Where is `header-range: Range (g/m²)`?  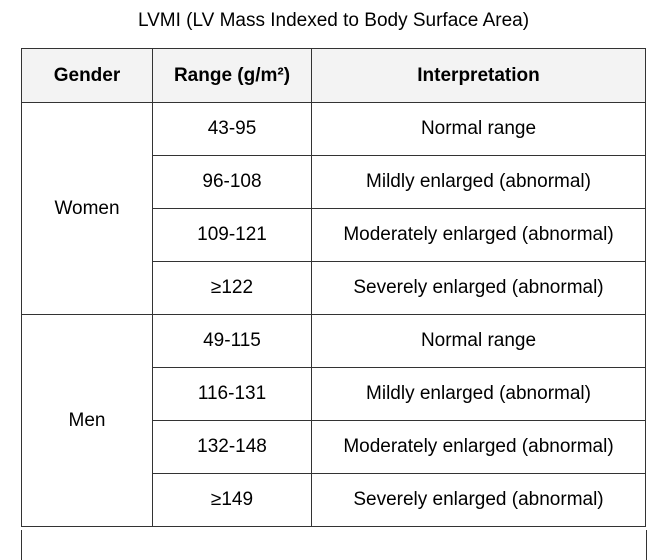
header-range: Range (g/m²) is located at coordinates (232, 75).